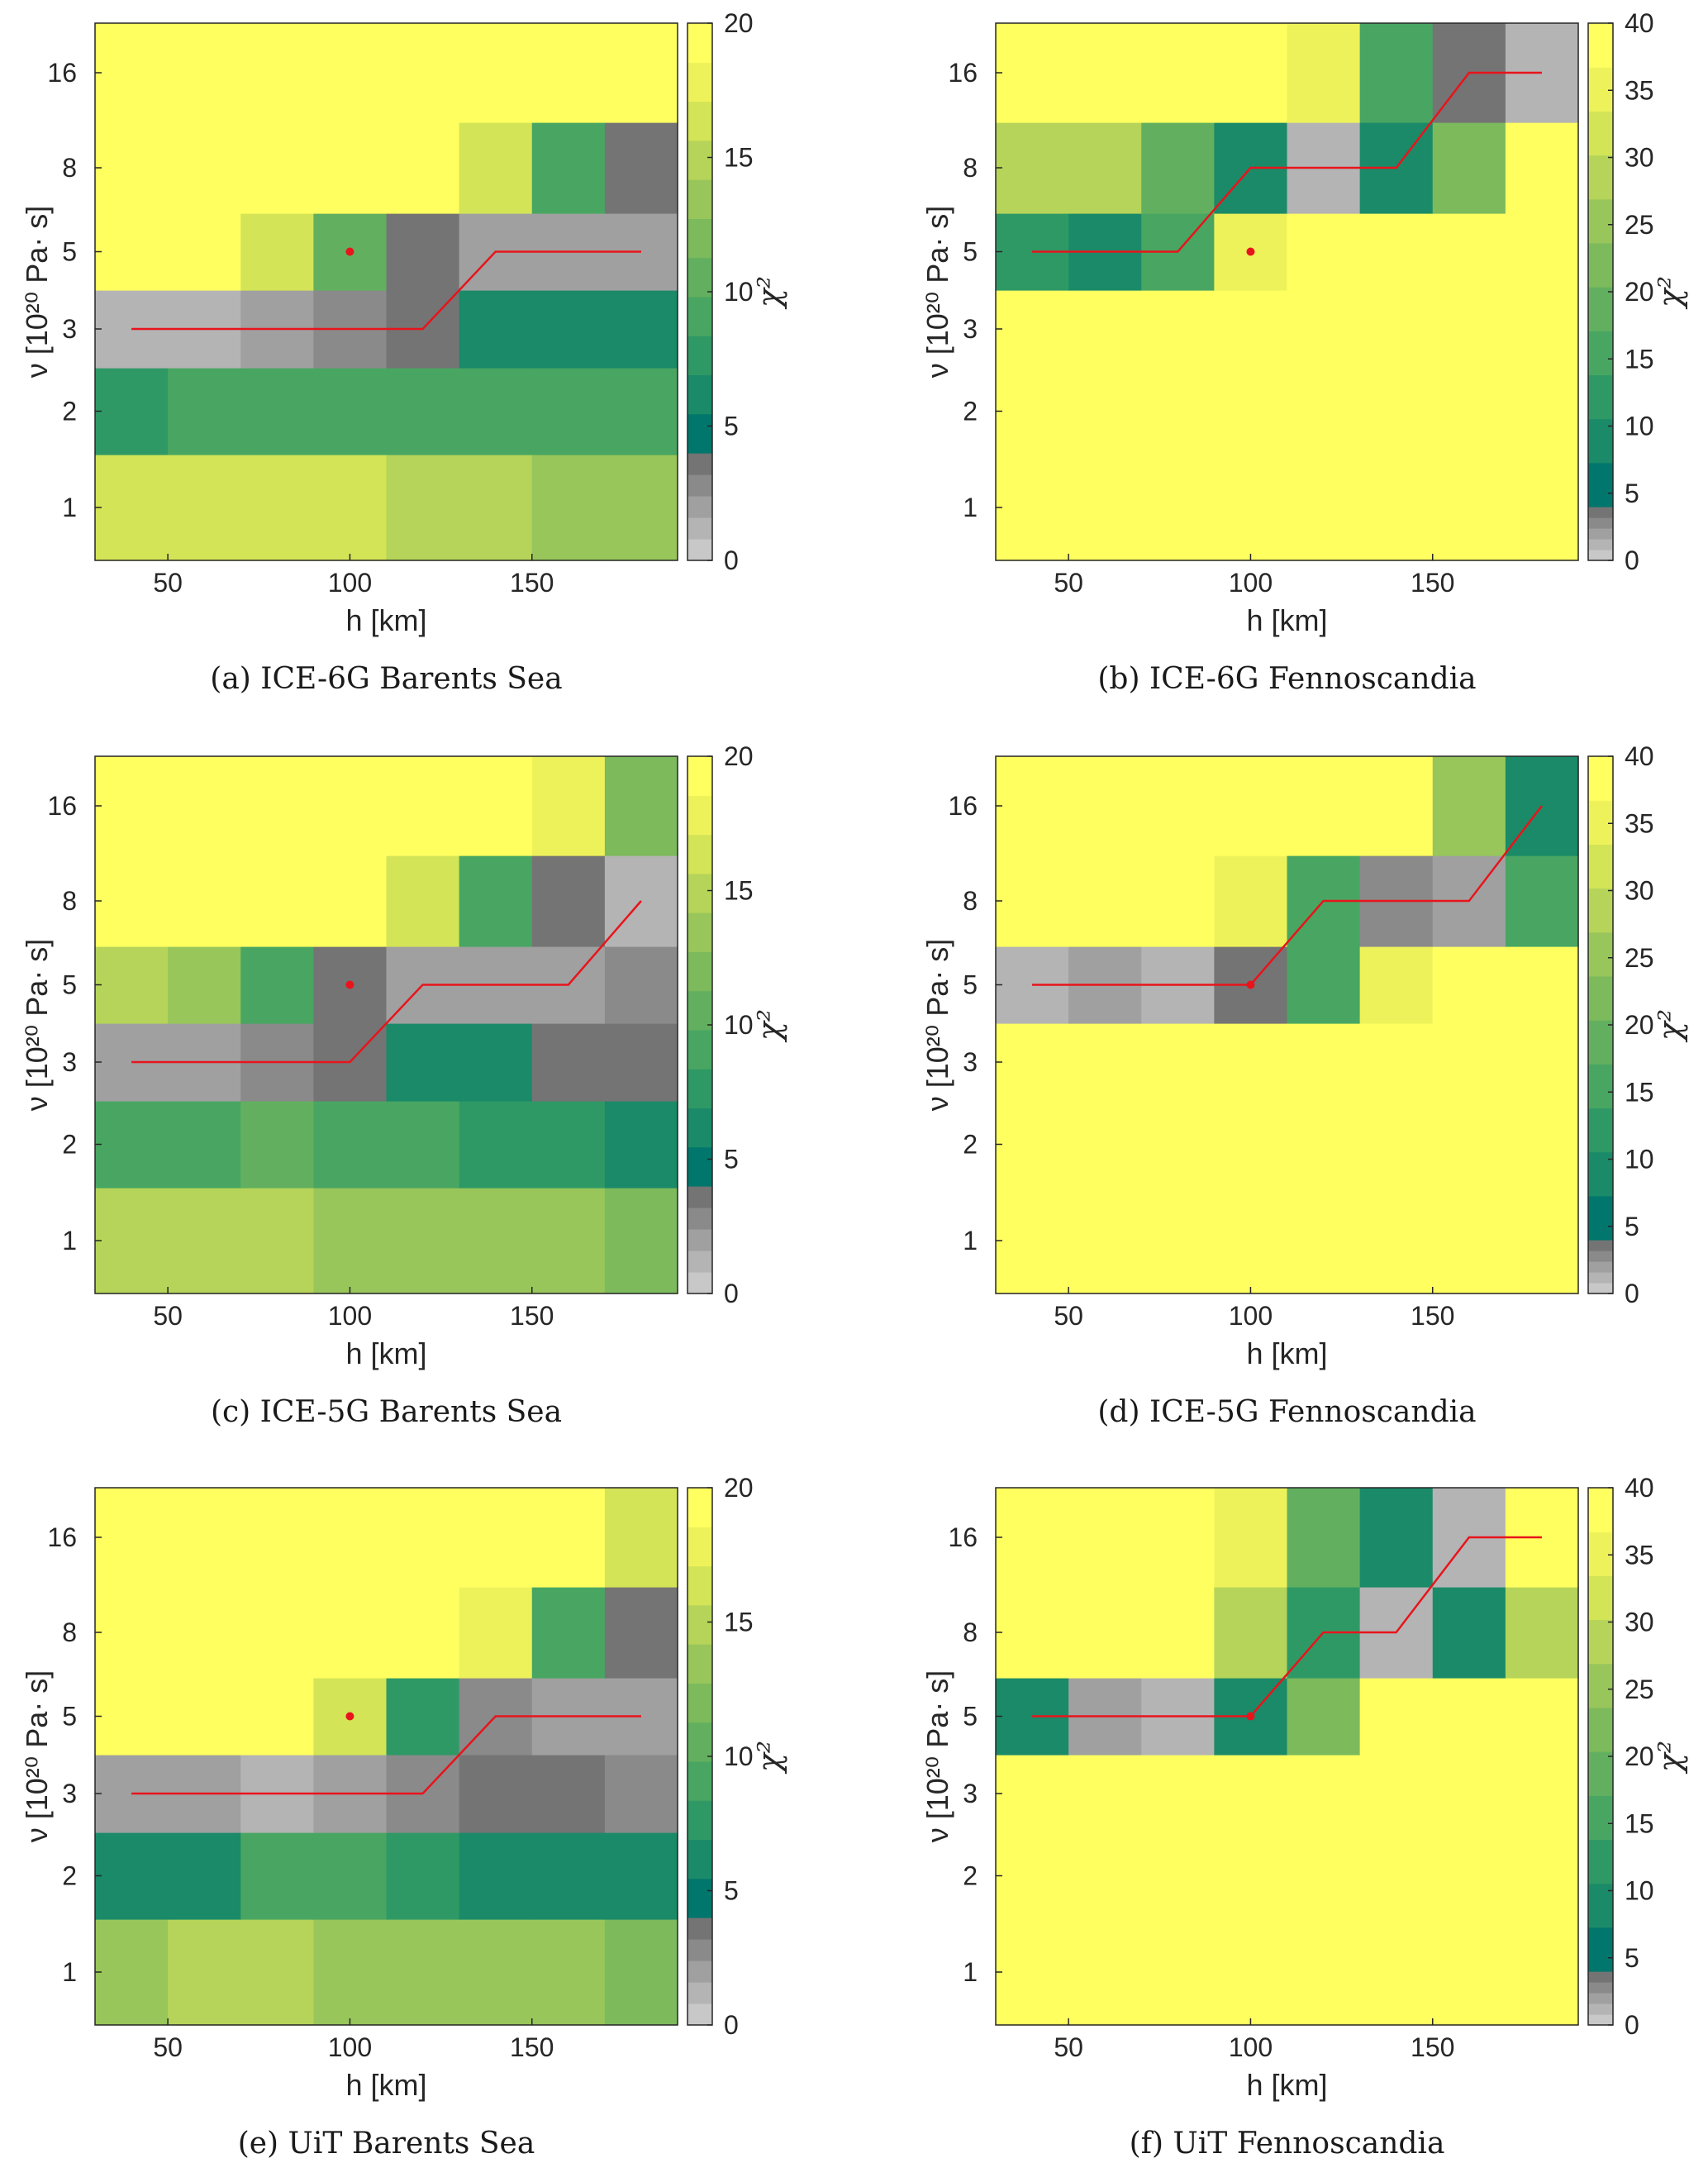  Describe the element at coordinates (168, 2047) in the screenshot. I see `x-tick-label: 50` at that location.